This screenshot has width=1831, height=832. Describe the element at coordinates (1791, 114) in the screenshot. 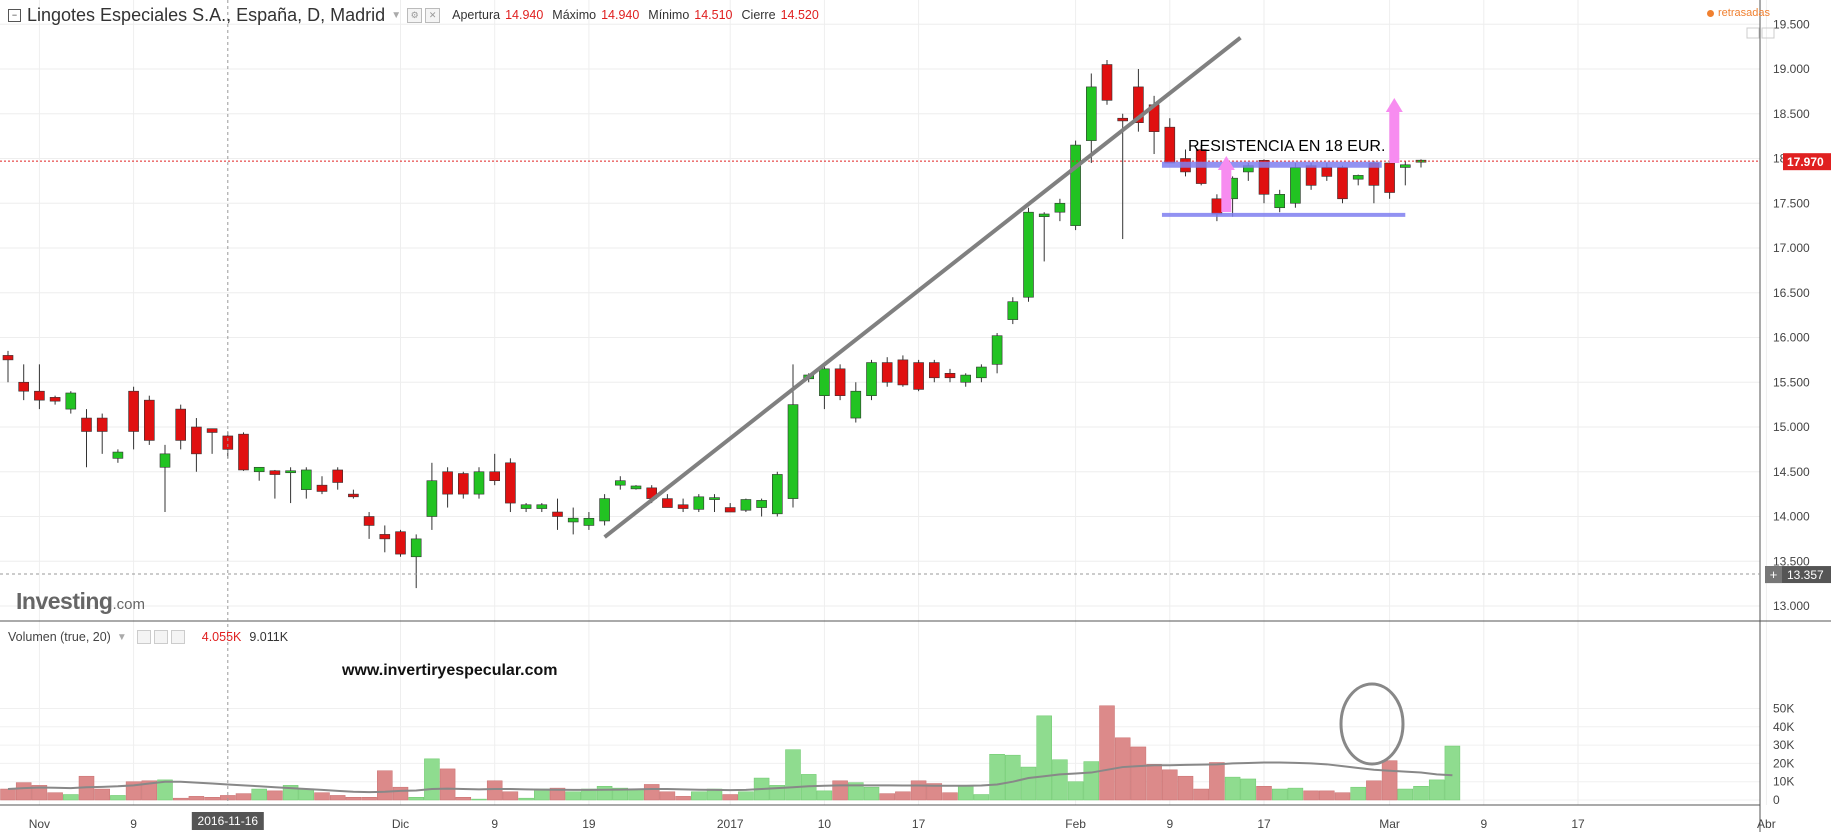

I see `y-tick-label: 18.500` at that location.